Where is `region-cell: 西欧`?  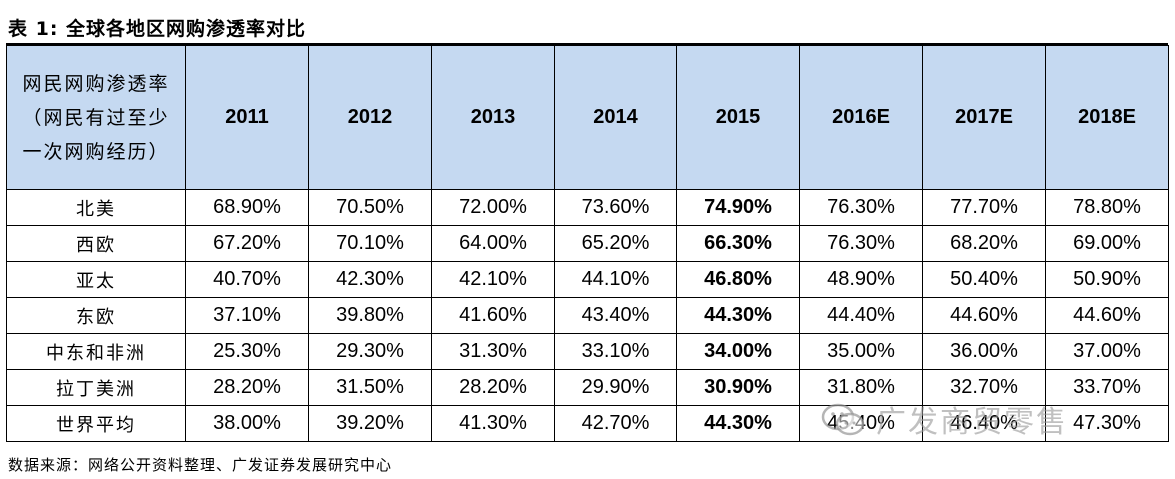 region-cell: 西欧 is located at coordinates (96, 243).